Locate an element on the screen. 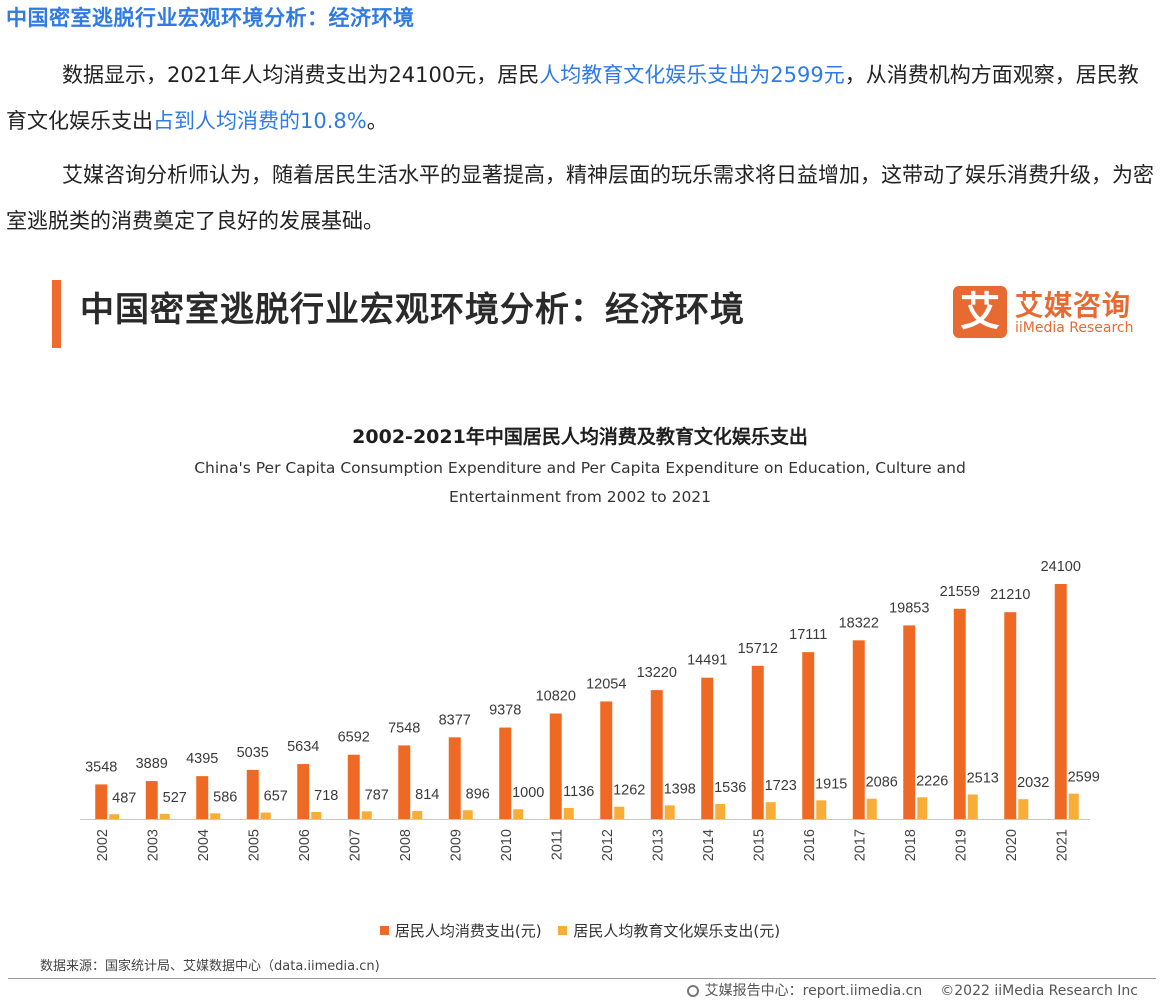  bar-consumption-2019 is located at coordinates (959, 713).